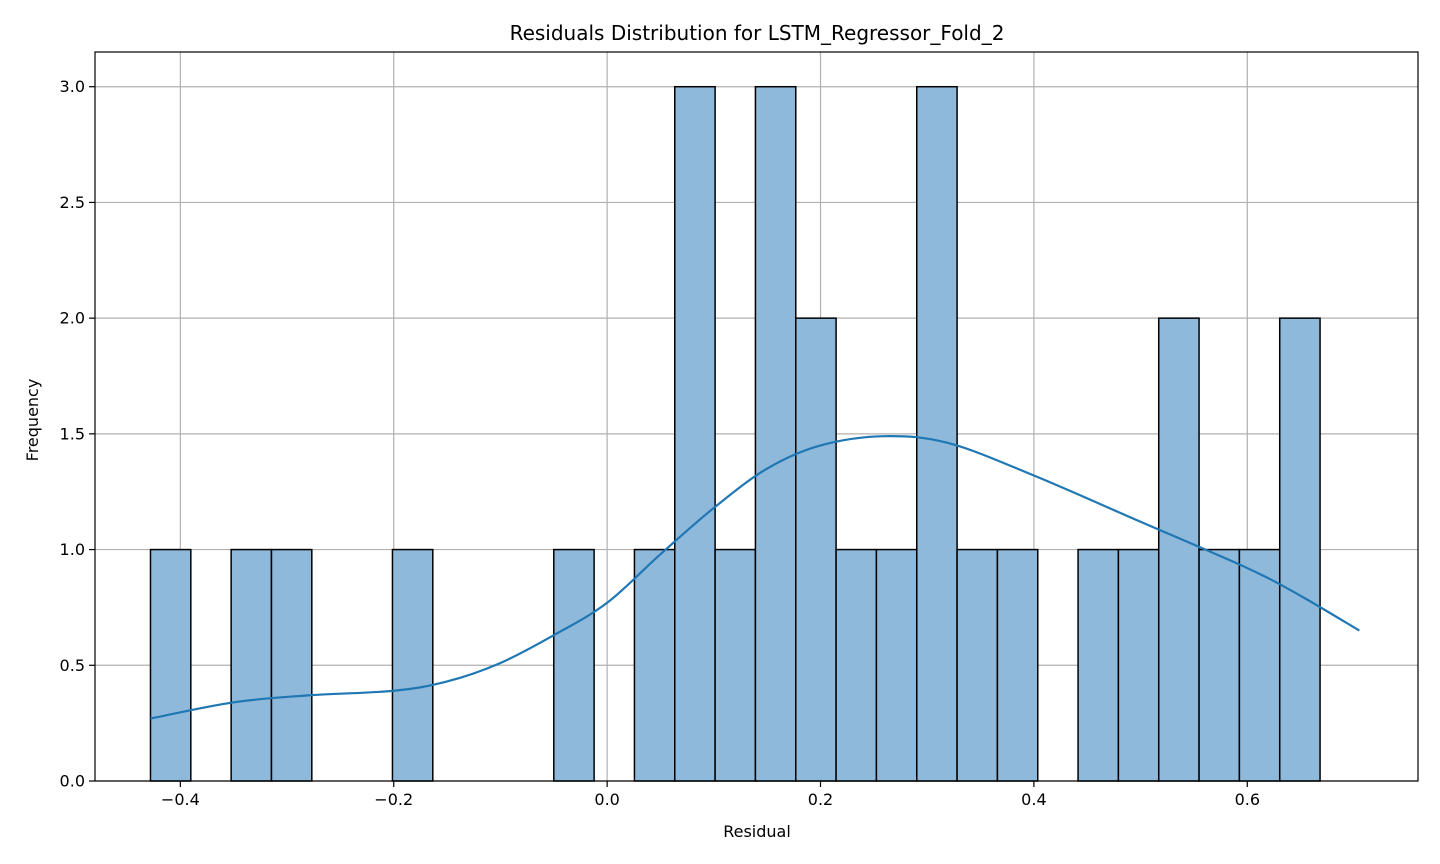 The width and height of the screenshot is (1440, 864). What do you see at coordinates (393, 799) in the screenshot?
I see `x-tick-label: −0.2` at bounding box center [393, 799].